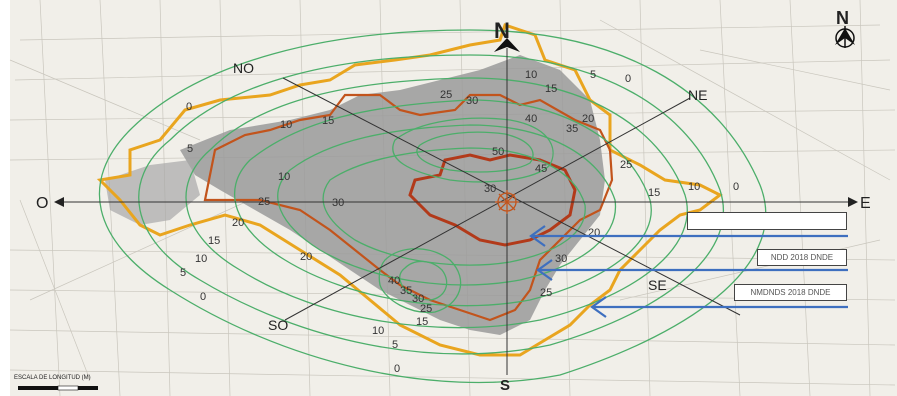 The image size is (897, 396). What do you see at coordinates (657, 285) in the screenshot?
I see `compass-label-southeast: SE` at bounding box center [657, 285].